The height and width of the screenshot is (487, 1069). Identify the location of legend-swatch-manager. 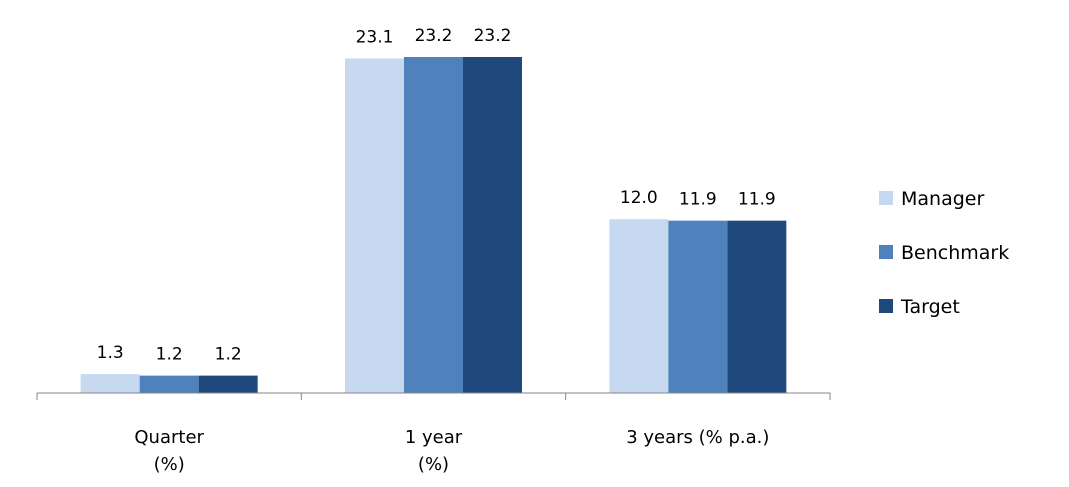
(886, 198).